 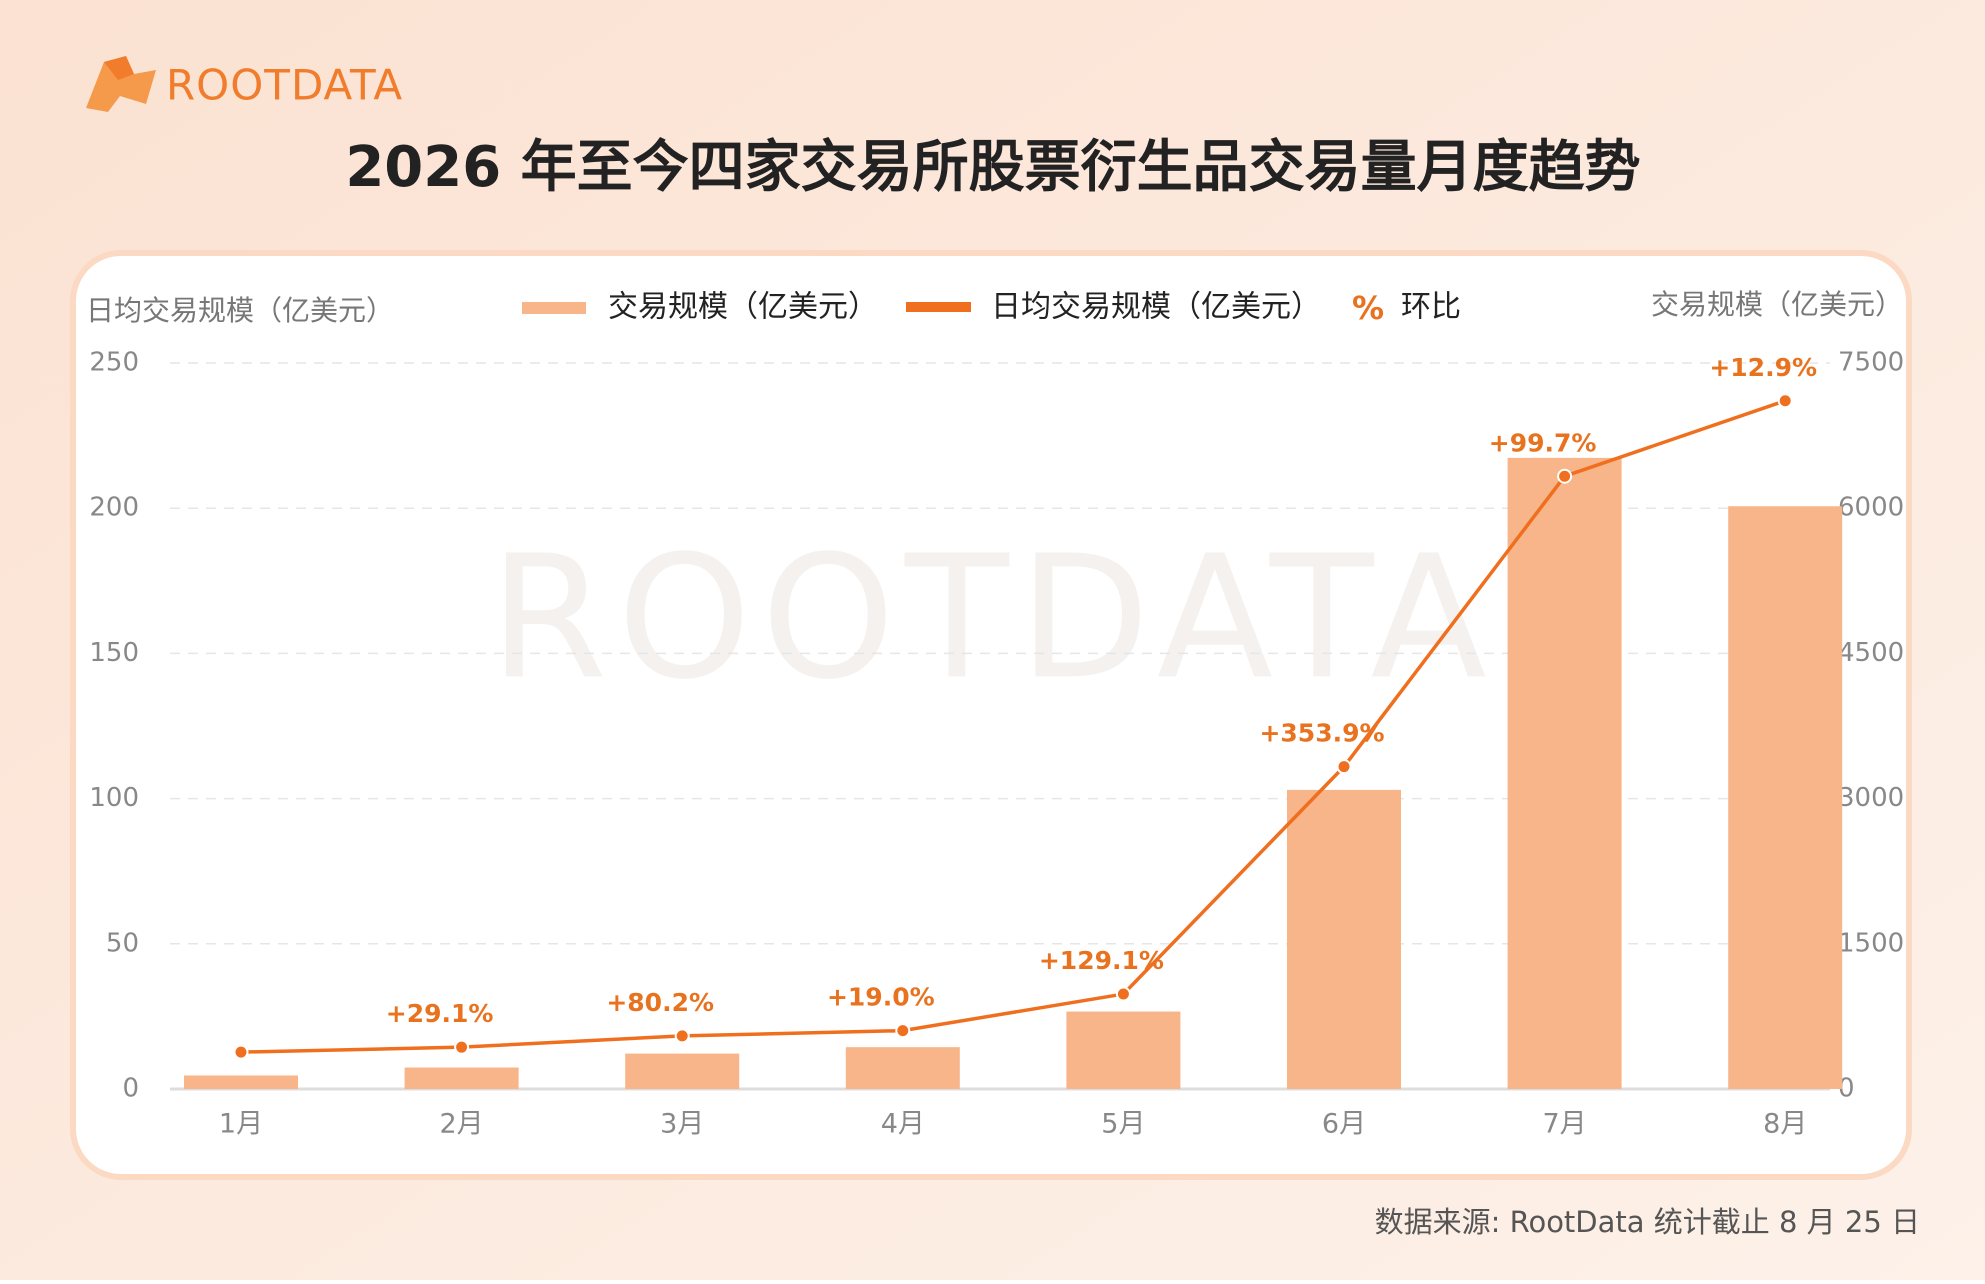 I want to click on legend-label: 交易规模（亿美元）, so click(x=743, y=307).